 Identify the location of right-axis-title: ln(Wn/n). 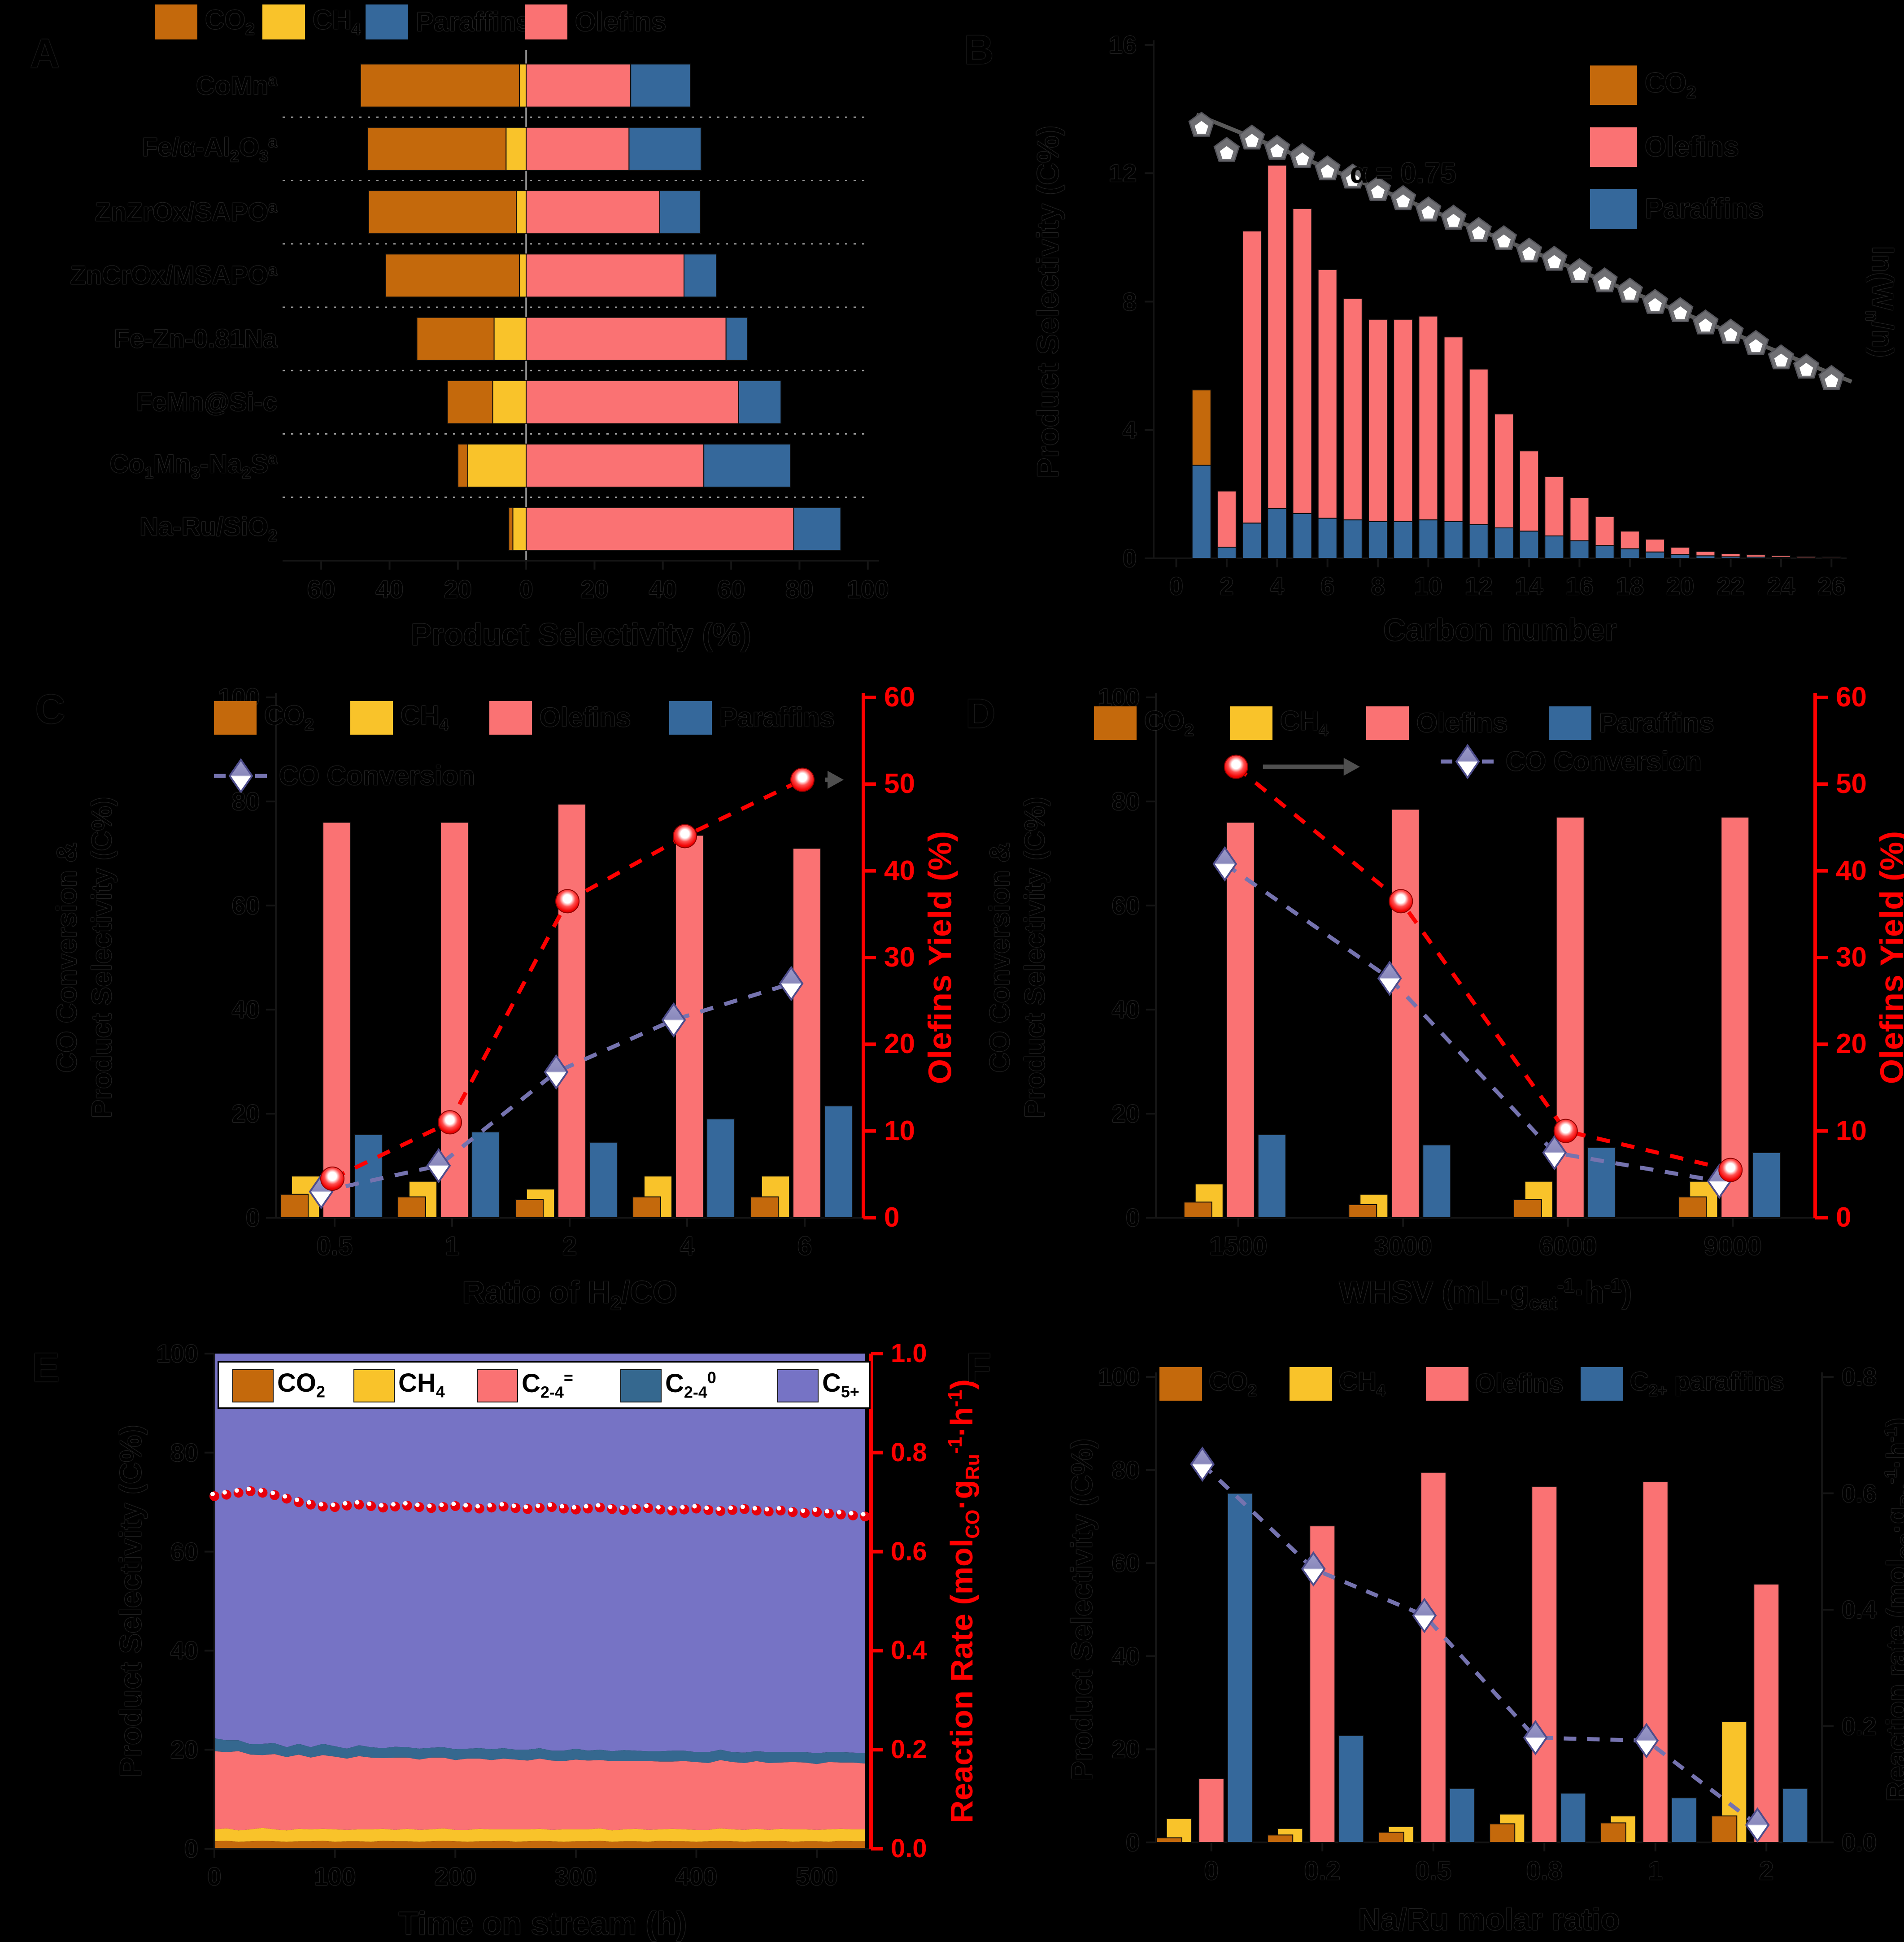
(1881, 301).